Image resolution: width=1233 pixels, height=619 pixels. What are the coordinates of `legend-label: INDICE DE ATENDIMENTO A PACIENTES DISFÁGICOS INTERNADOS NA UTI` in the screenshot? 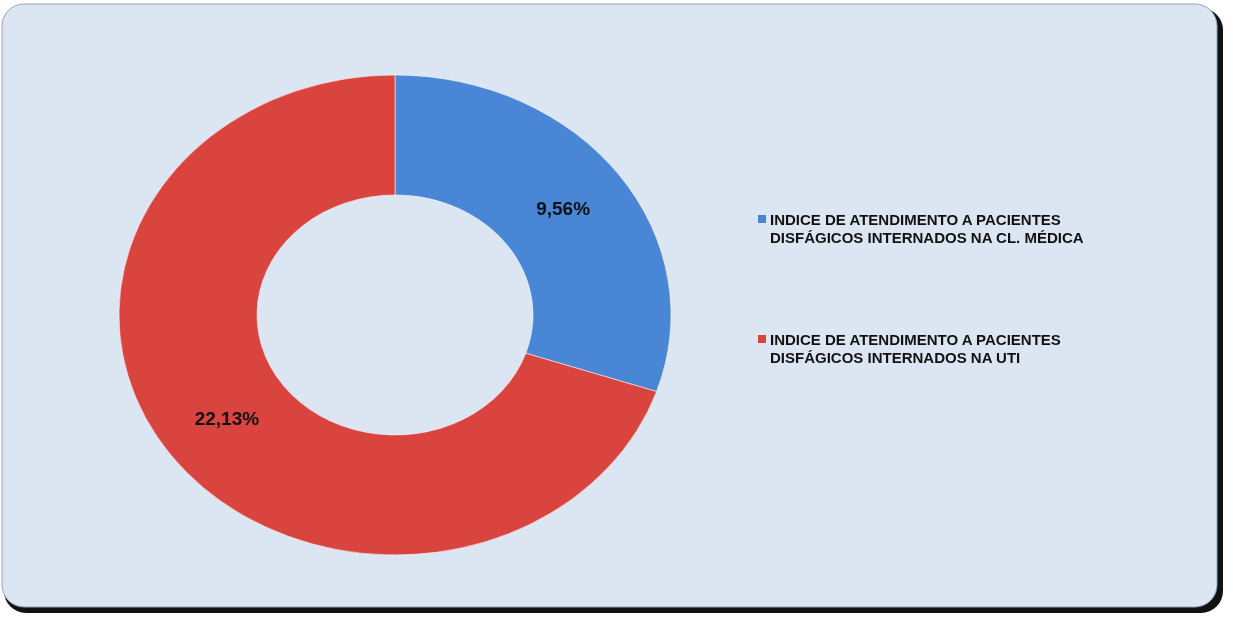 It's located at (915, 348).